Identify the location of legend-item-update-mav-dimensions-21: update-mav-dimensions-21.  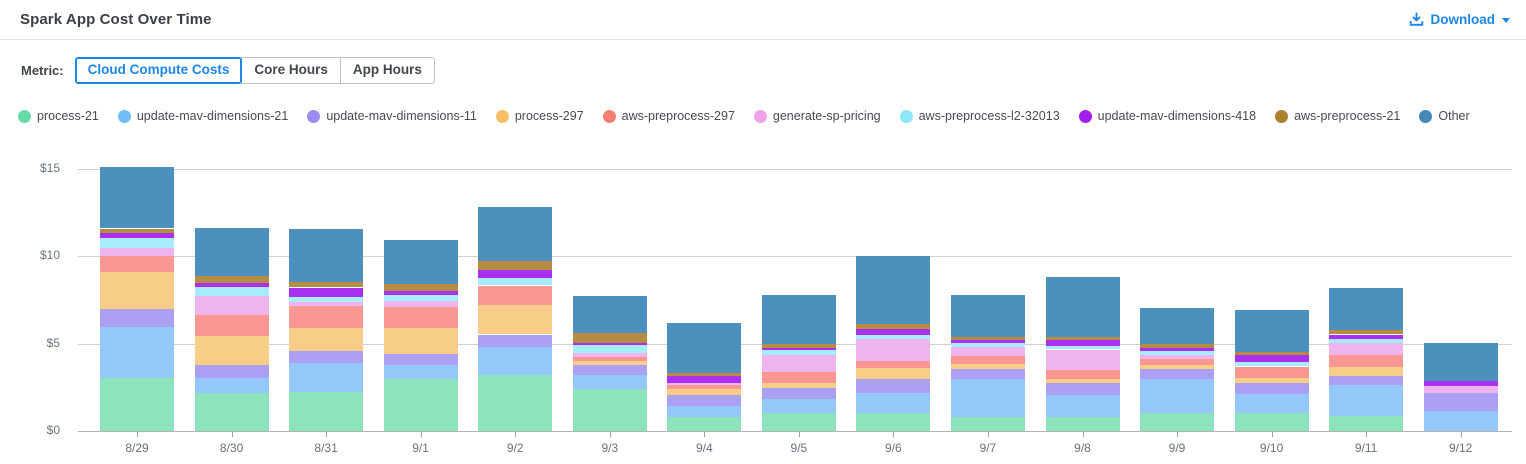
(202, 116).